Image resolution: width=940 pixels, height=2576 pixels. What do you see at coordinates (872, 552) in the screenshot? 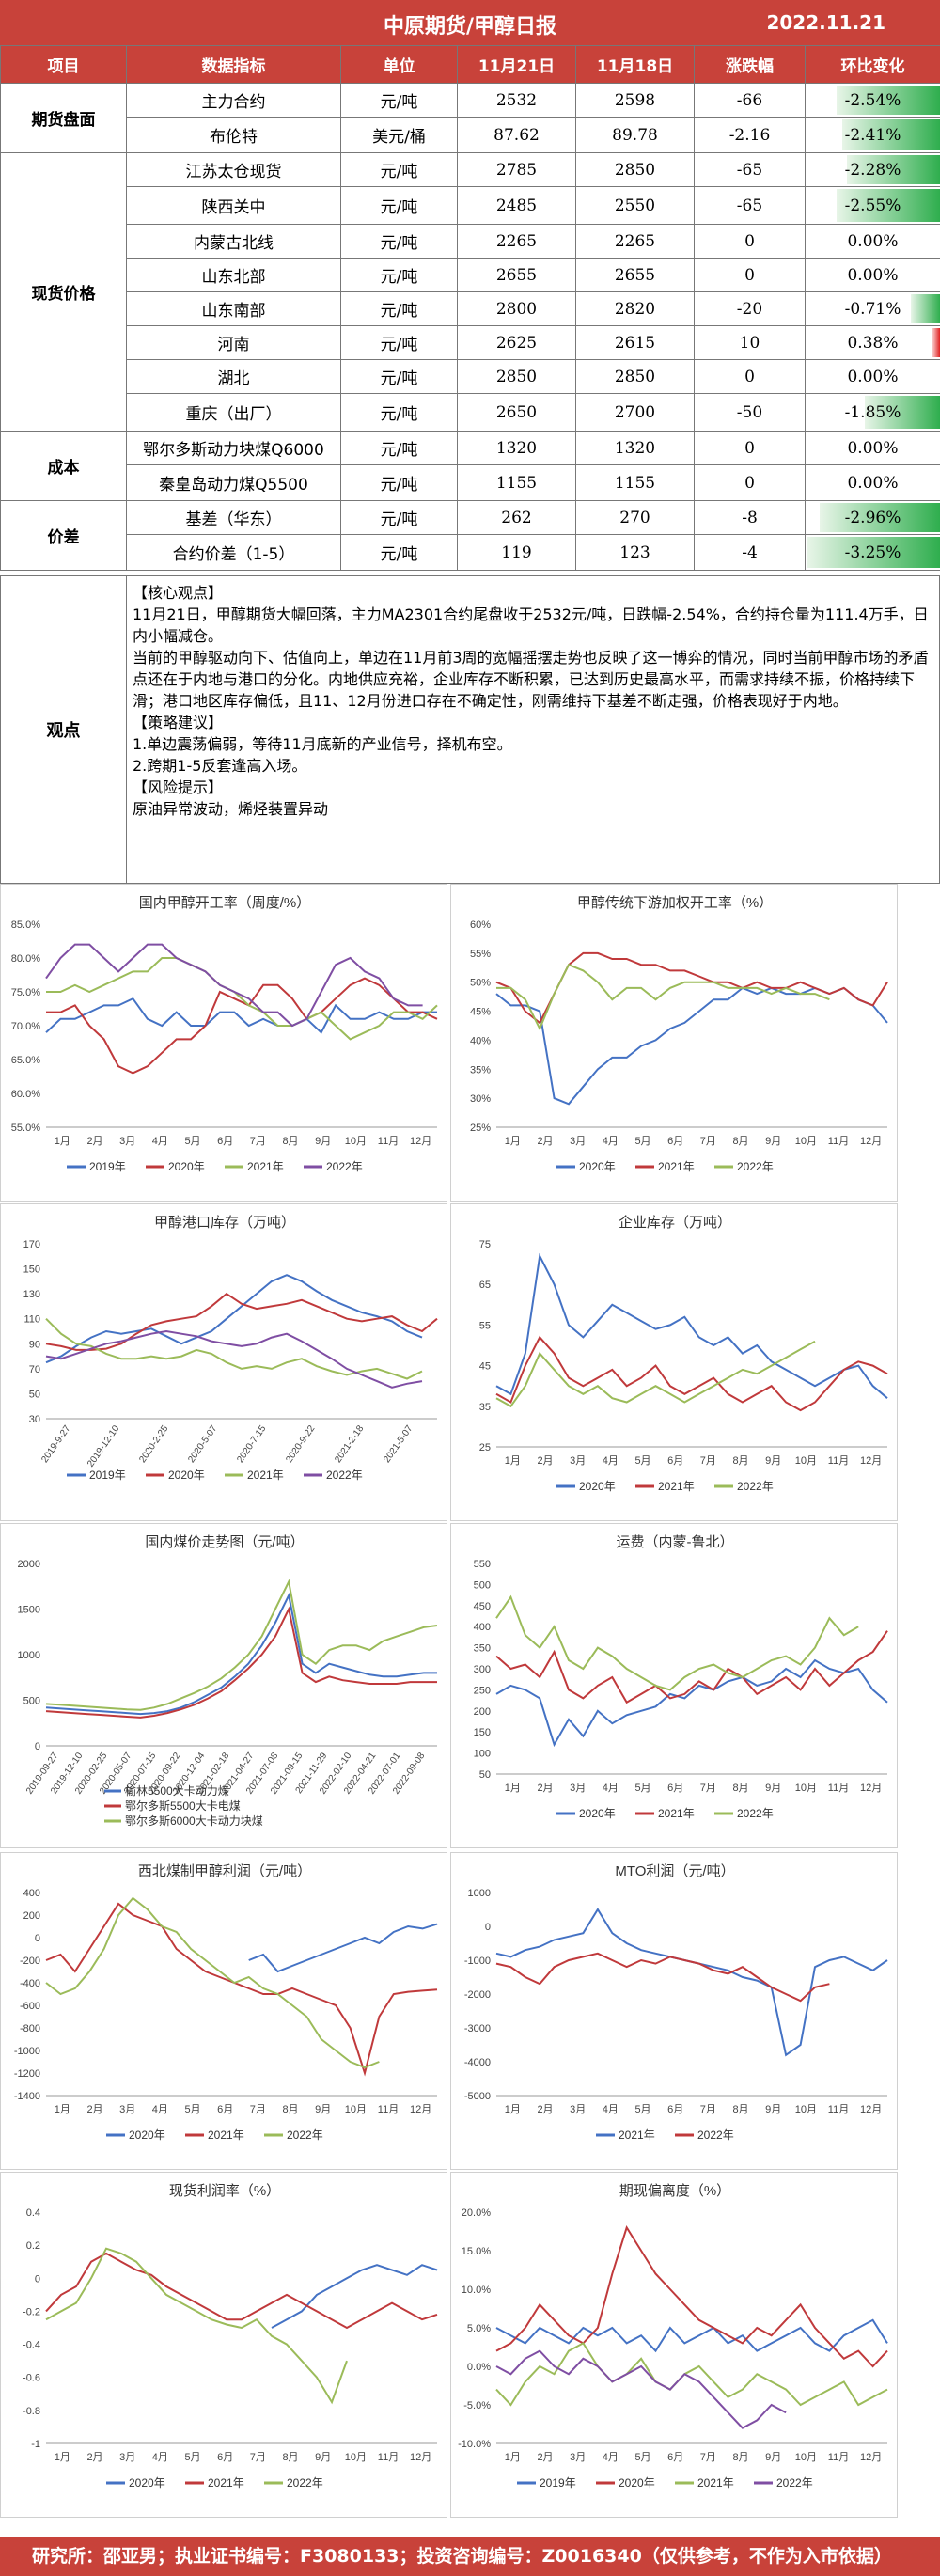
I see `pct-change-cell: -3.25%` at bounding box center [872, 552].